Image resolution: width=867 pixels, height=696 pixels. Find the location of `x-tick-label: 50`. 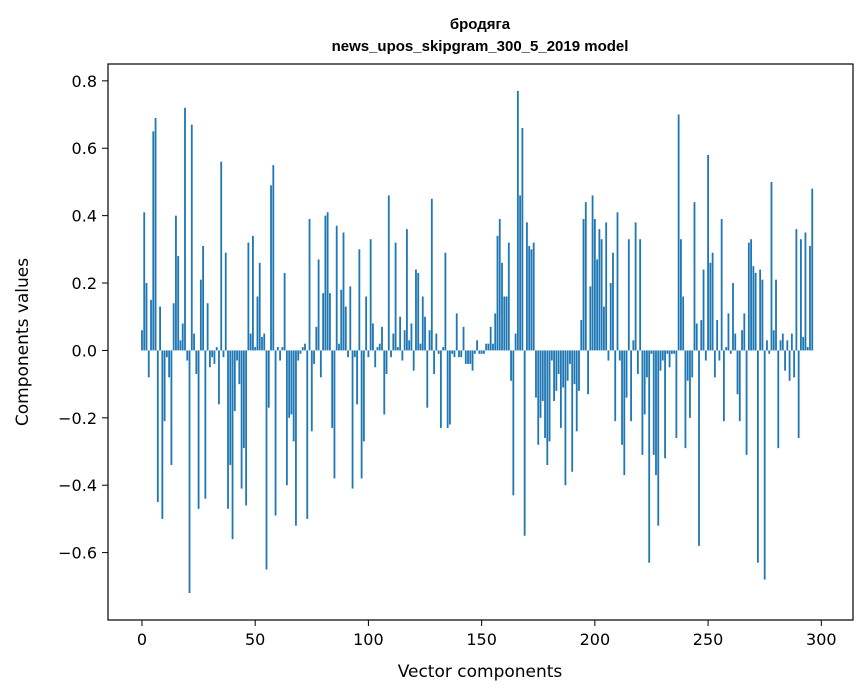

x-tick-label: 50 is located at coordinates (255, 639).